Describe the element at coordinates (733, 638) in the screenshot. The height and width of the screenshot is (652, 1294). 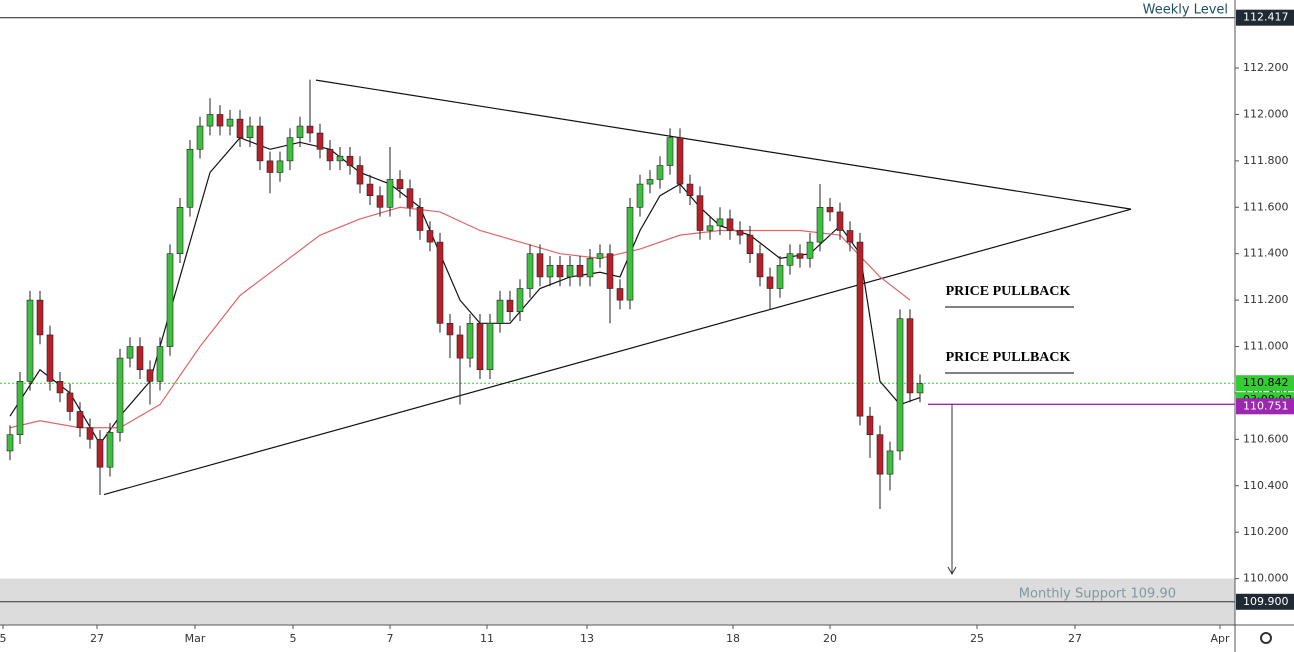
I see `x-tick-label: 18` at that location.